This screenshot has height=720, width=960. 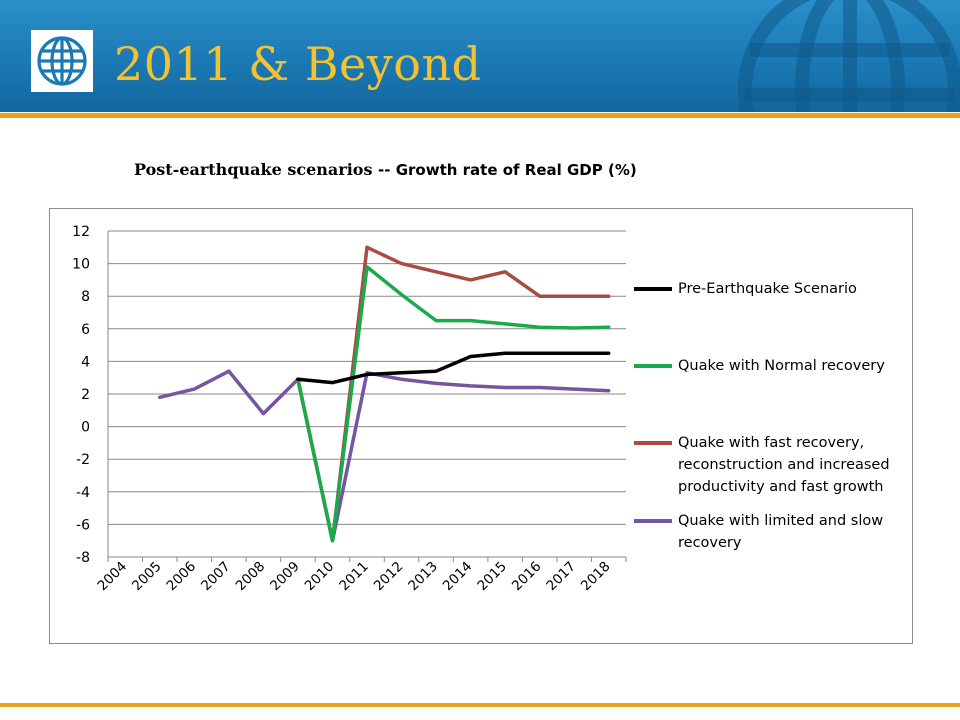 I want to click on x-tick-label: 2016, so click(x=527, y=577).